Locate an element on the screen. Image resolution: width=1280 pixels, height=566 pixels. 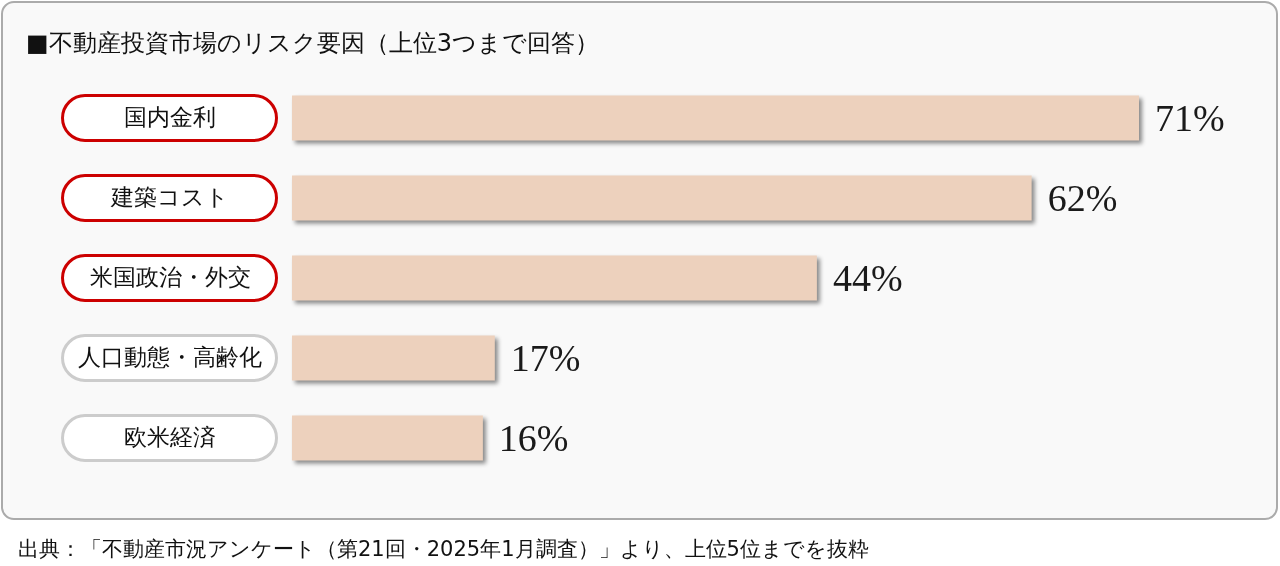
data-label: 71% is located at coordinates (1190, 118).